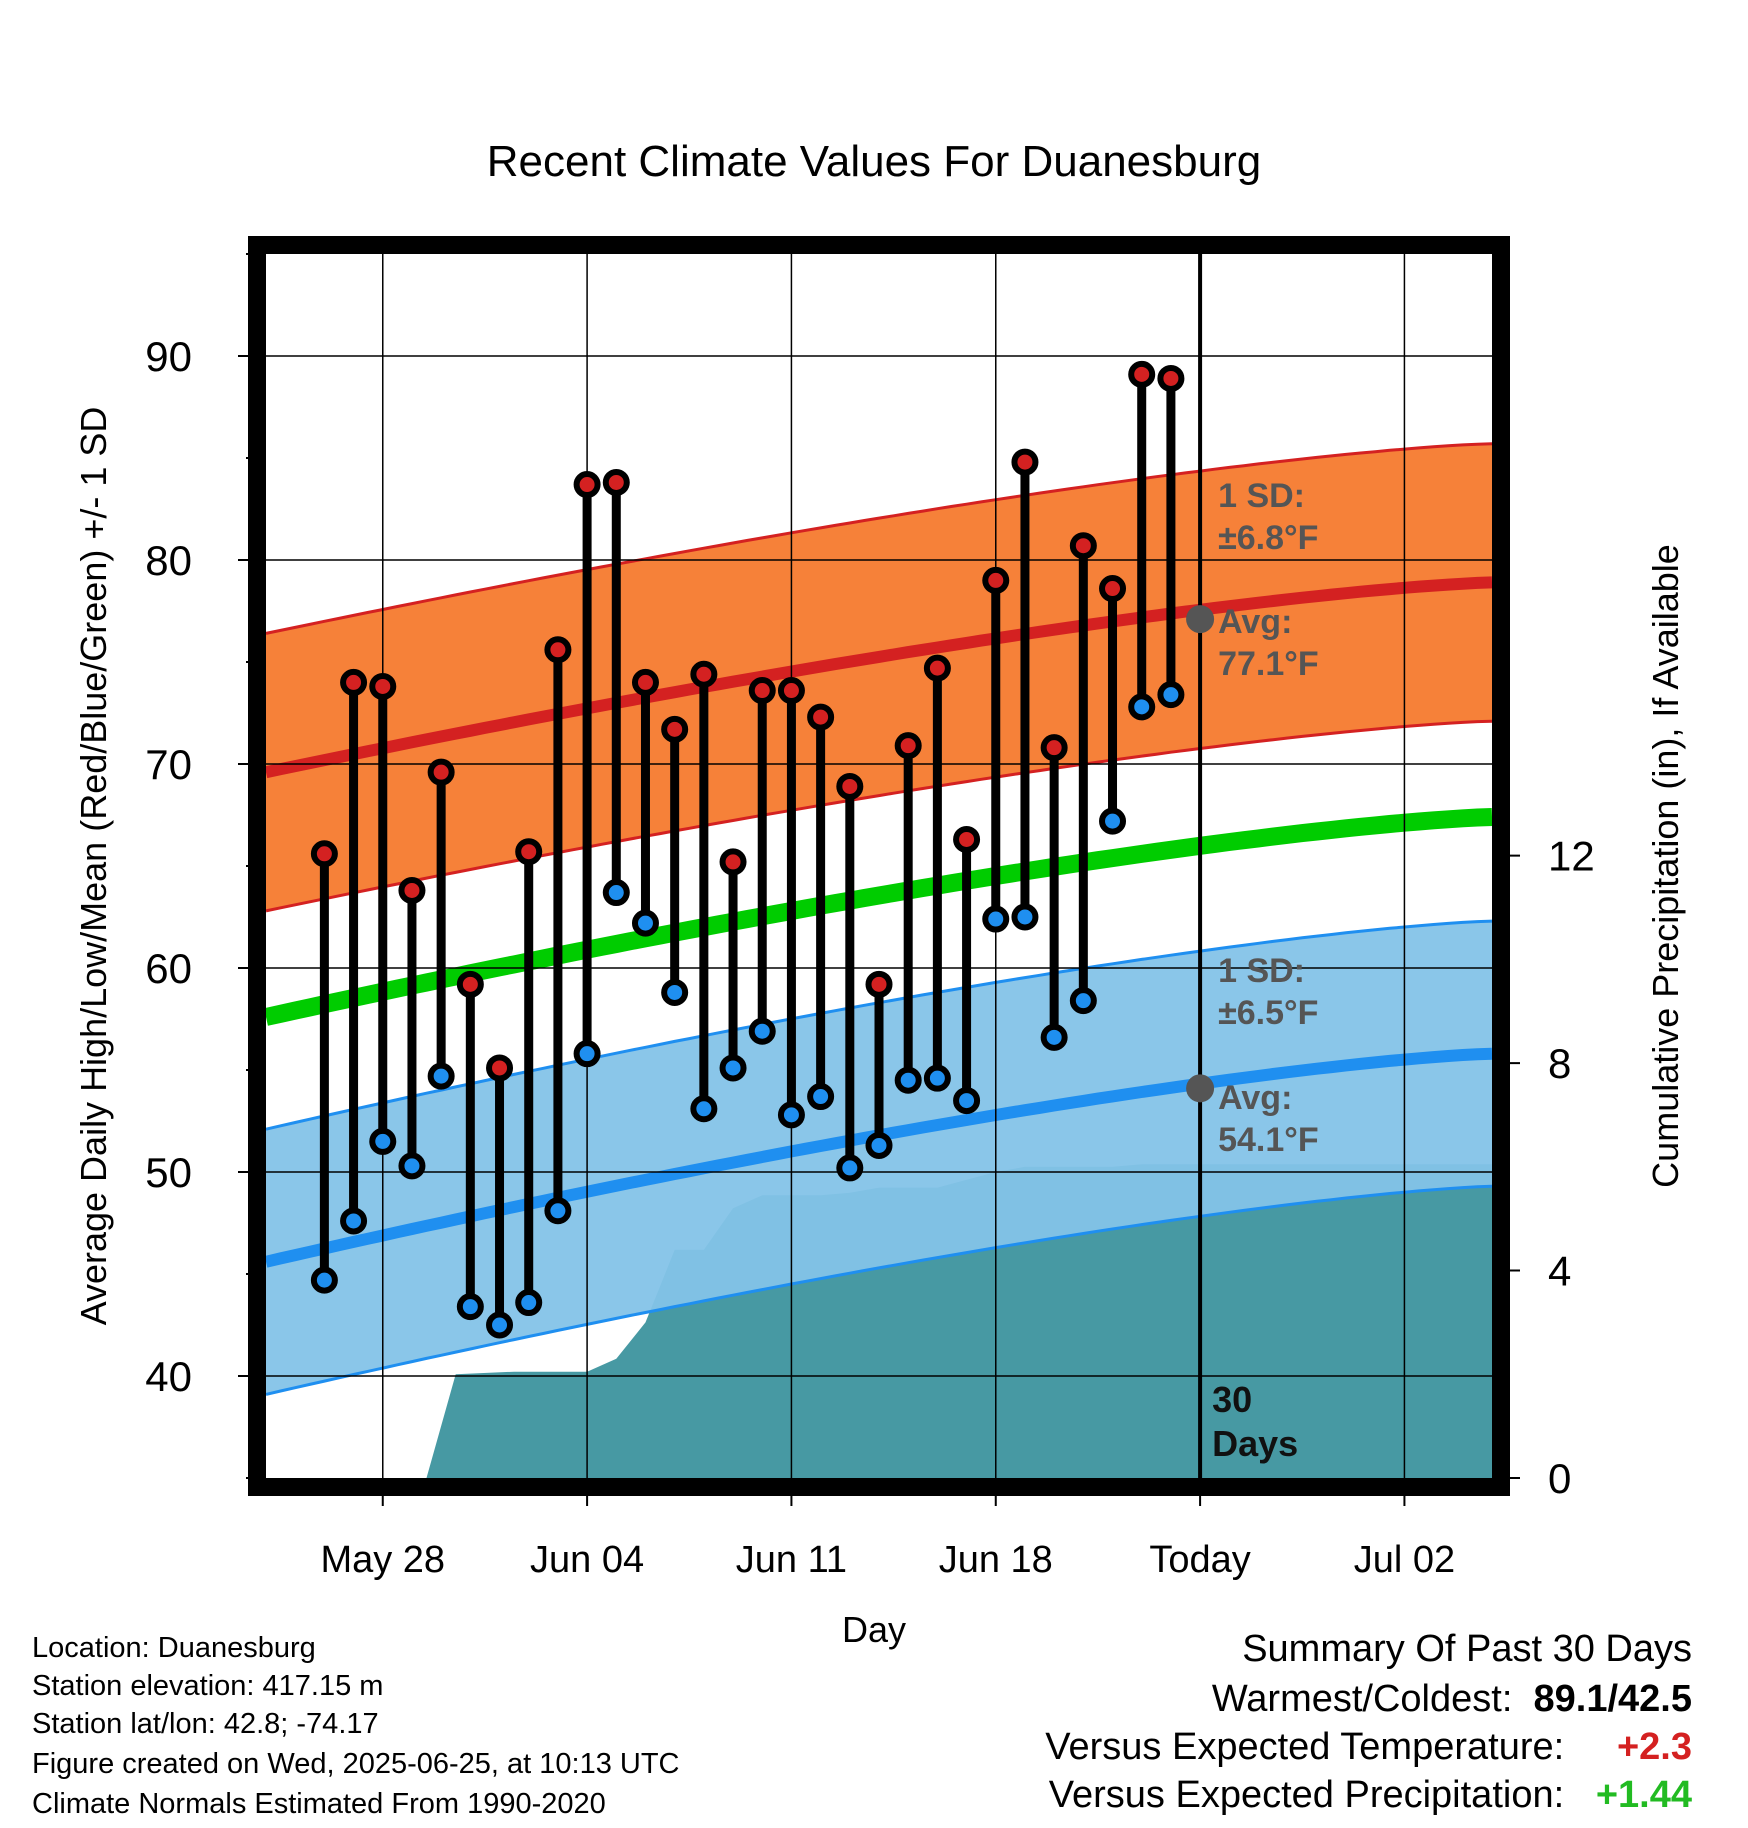  Describe the element at coordinates (1268, 538) in the screenshot. I see `high-sd-value: ±6.8°F` at that location.